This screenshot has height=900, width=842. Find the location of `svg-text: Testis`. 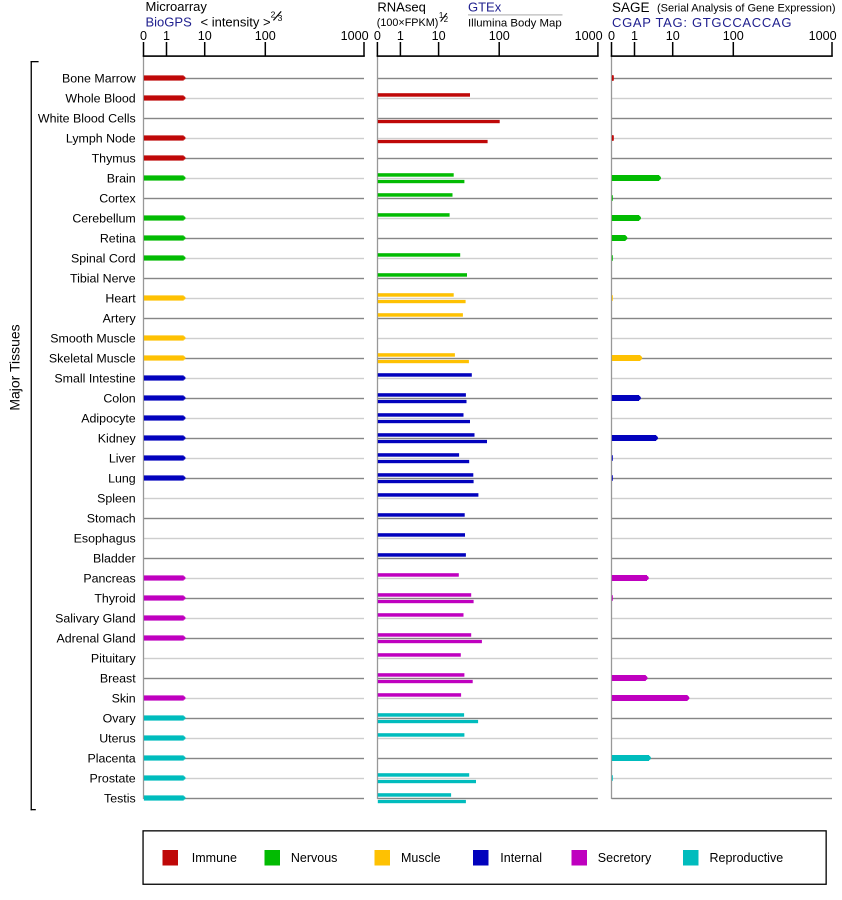

svg-text: Testis is located at coordinates (120, 798).